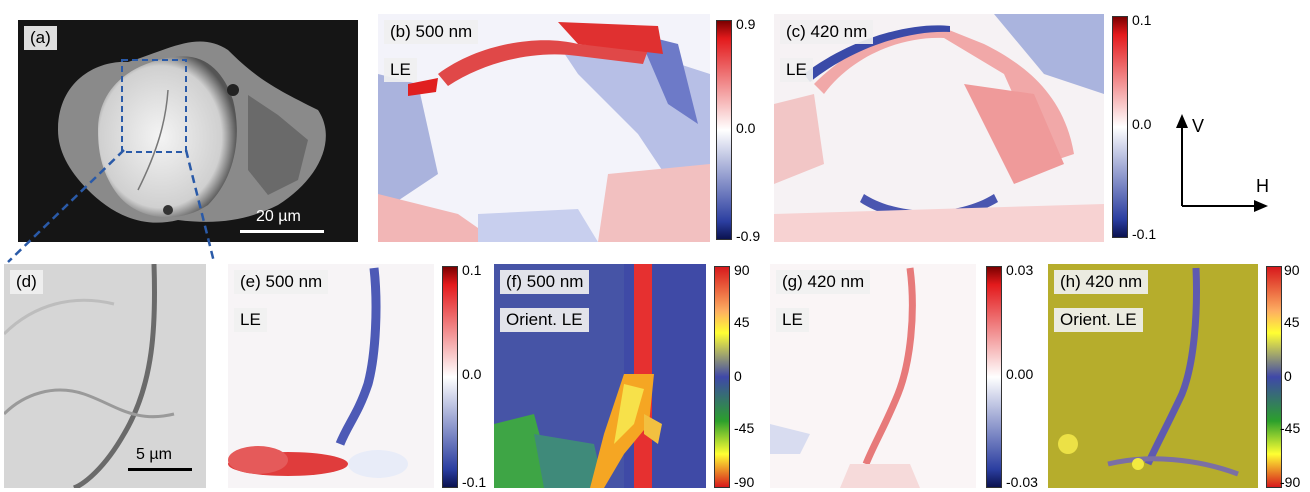 This screenshot has width=1310, height=492. I want to click on colorbar-tick-max: 0.9, so click(746, 24).